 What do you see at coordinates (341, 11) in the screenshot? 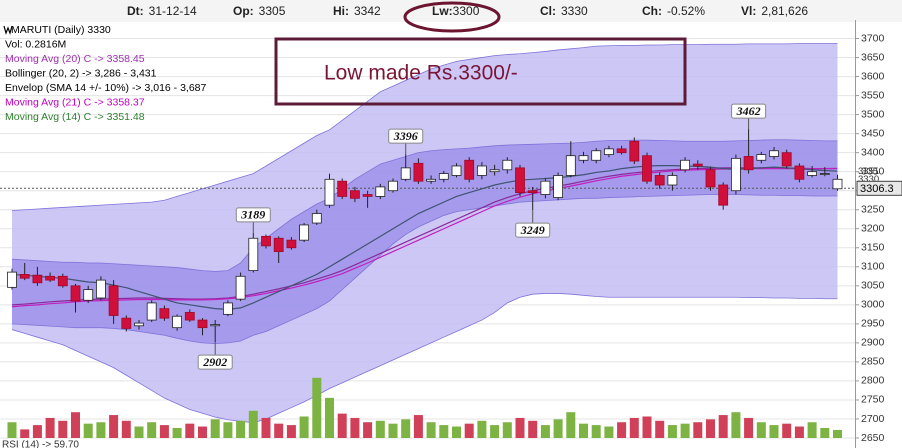
I see `header-label: Hi:` at bounding box center [341, 11].